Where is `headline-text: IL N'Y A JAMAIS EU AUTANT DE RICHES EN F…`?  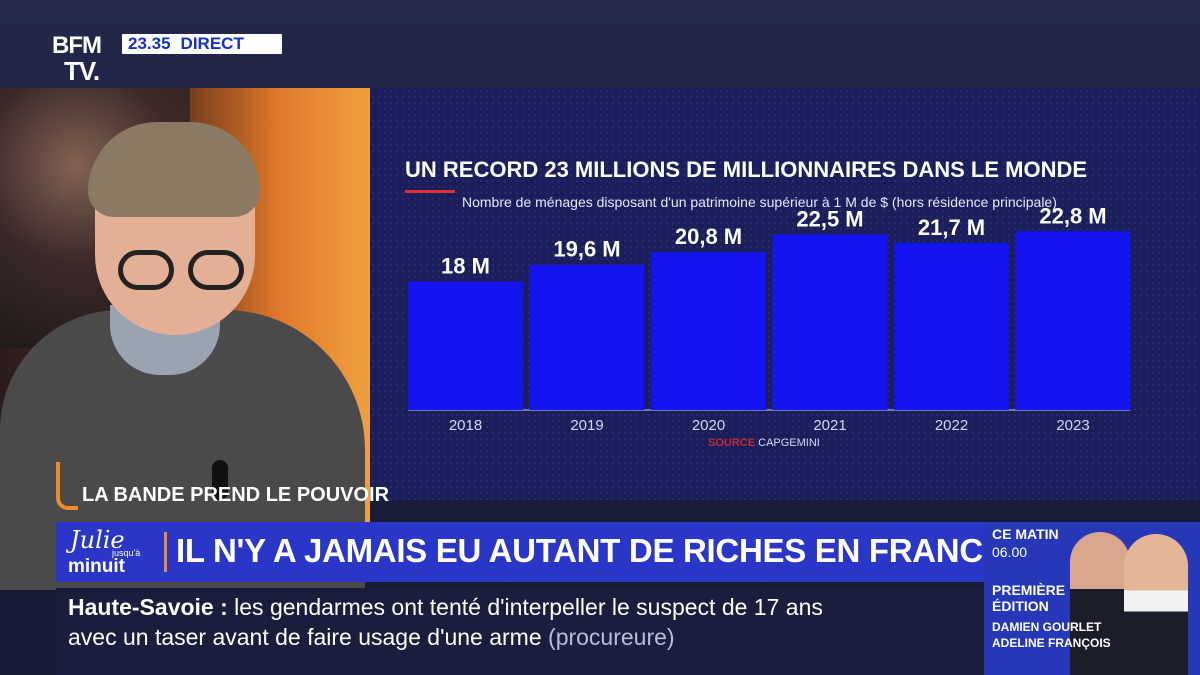 headline-text: IL N'Y A JAMAIS EU AUTANT DE RICHES EN F… is located at coordinates (590, 550).